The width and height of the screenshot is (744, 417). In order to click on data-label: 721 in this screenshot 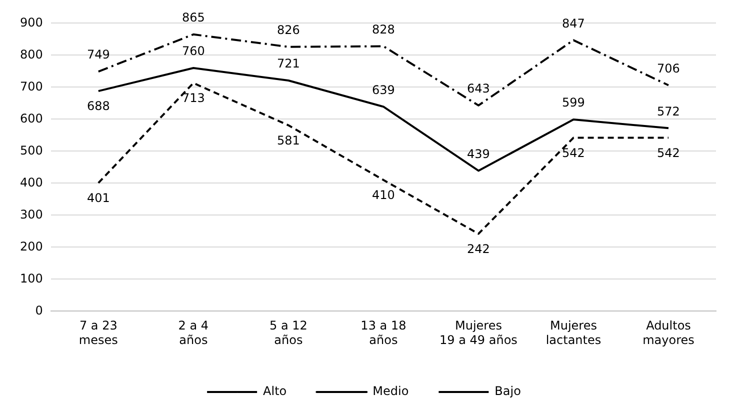, I will do `click(288, 63)`.